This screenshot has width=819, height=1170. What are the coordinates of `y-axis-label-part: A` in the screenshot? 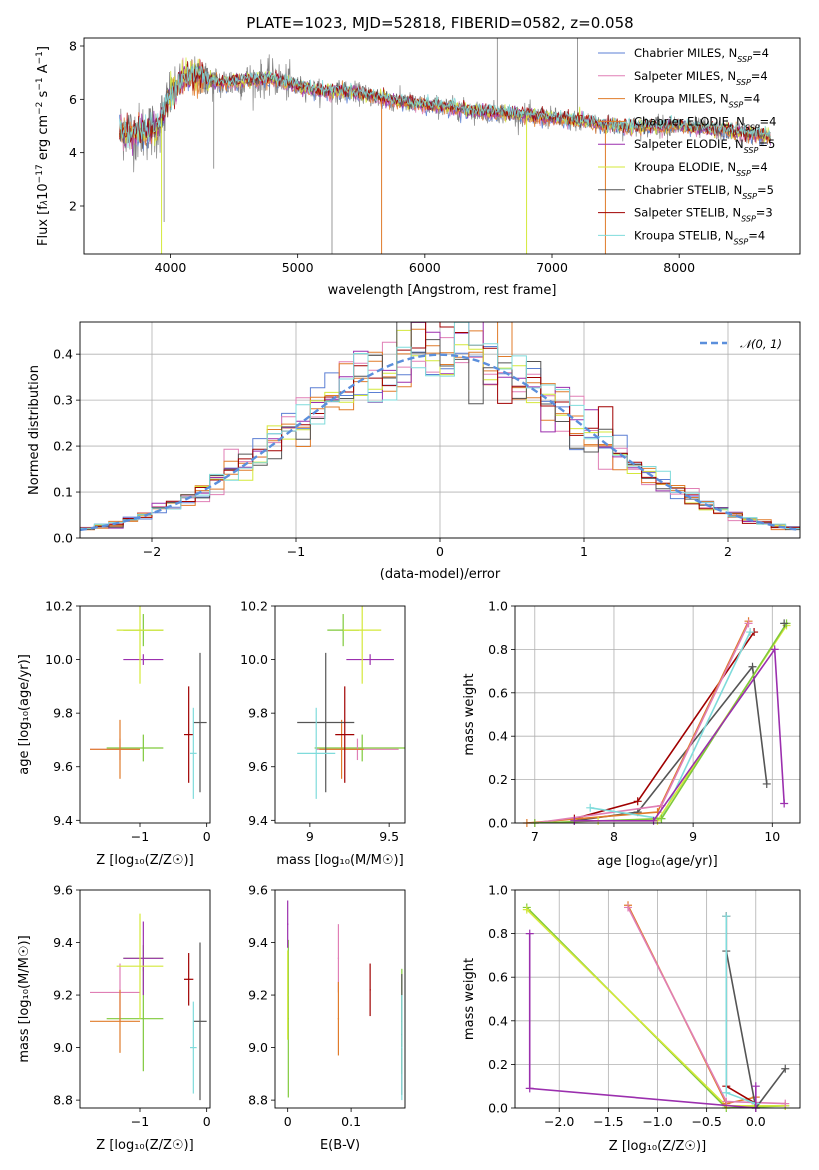 It's located at (43, 70).